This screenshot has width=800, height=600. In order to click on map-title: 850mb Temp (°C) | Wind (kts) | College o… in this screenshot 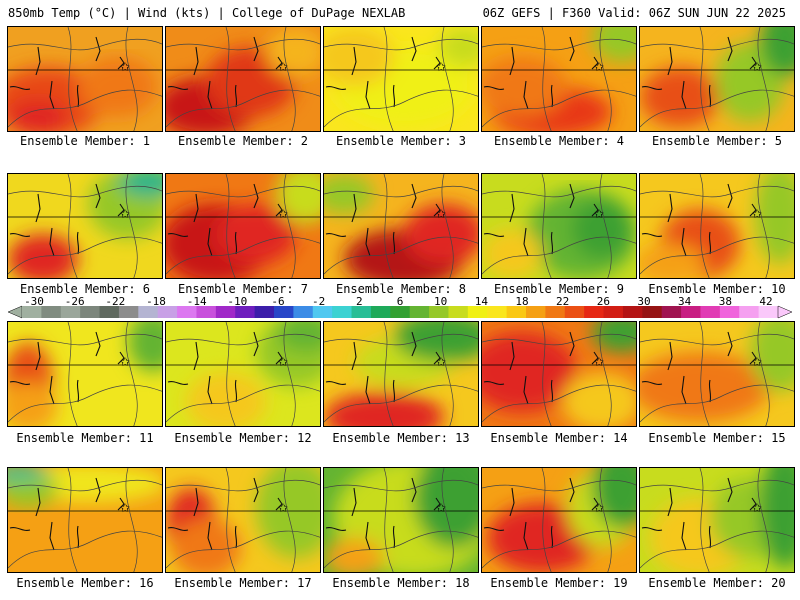, I will do `click(207, 13)`.